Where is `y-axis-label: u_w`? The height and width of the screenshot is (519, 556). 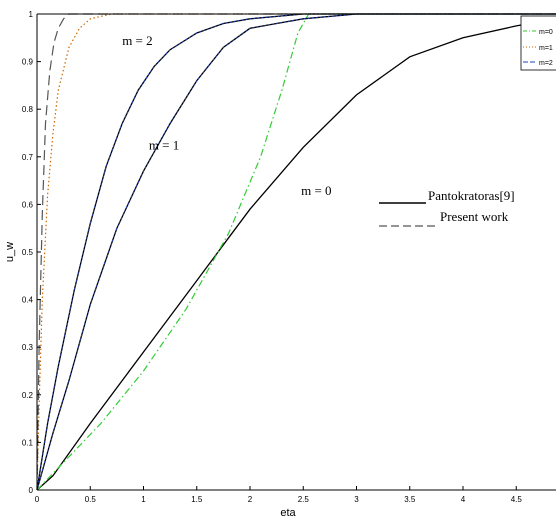 y-axis-label: u_w is located at coordinates (10, 252).